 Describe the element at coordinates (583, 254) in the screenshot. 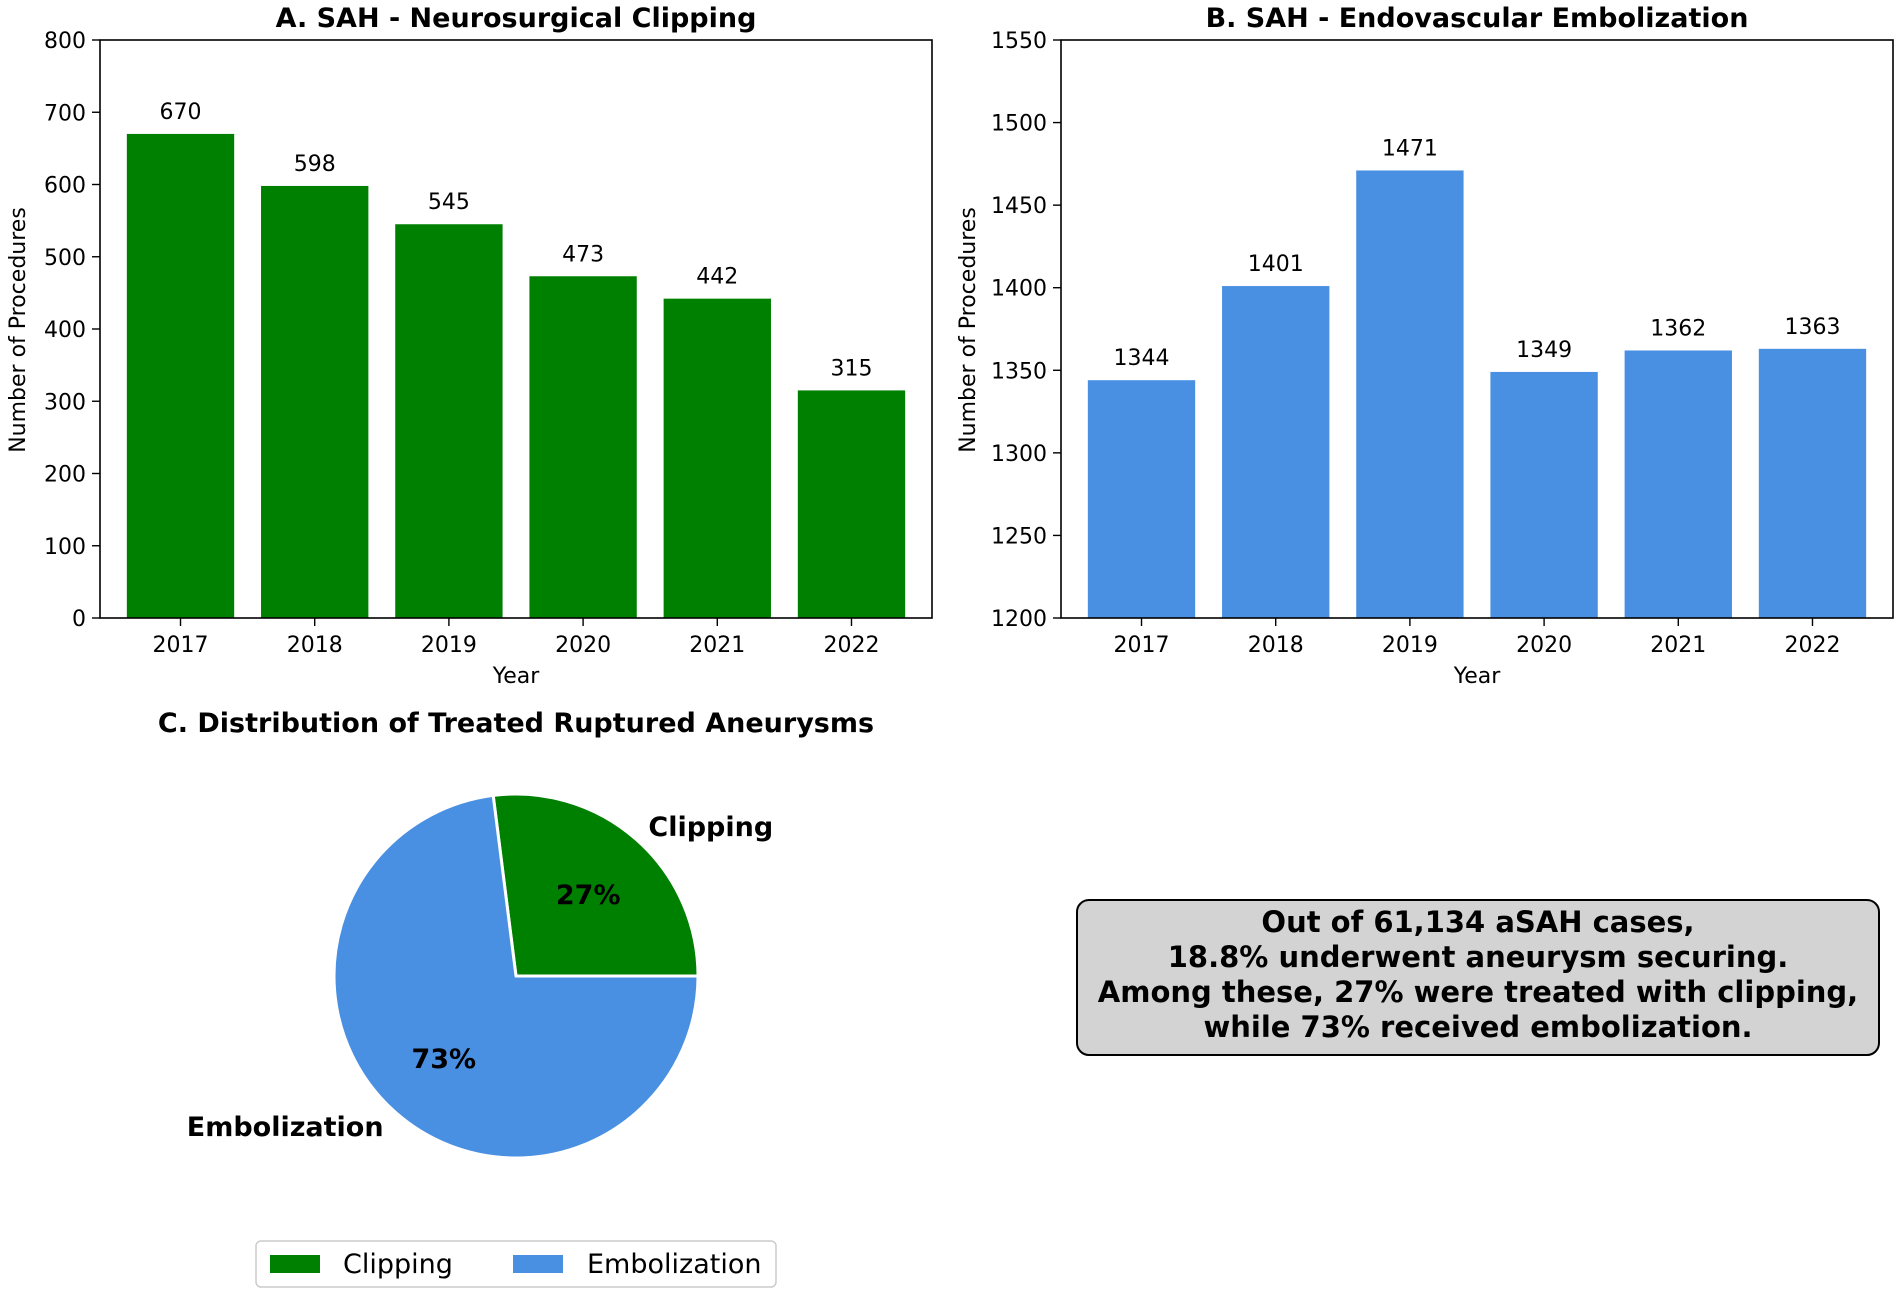

I see `chart-a-data-label: 473` at that location.